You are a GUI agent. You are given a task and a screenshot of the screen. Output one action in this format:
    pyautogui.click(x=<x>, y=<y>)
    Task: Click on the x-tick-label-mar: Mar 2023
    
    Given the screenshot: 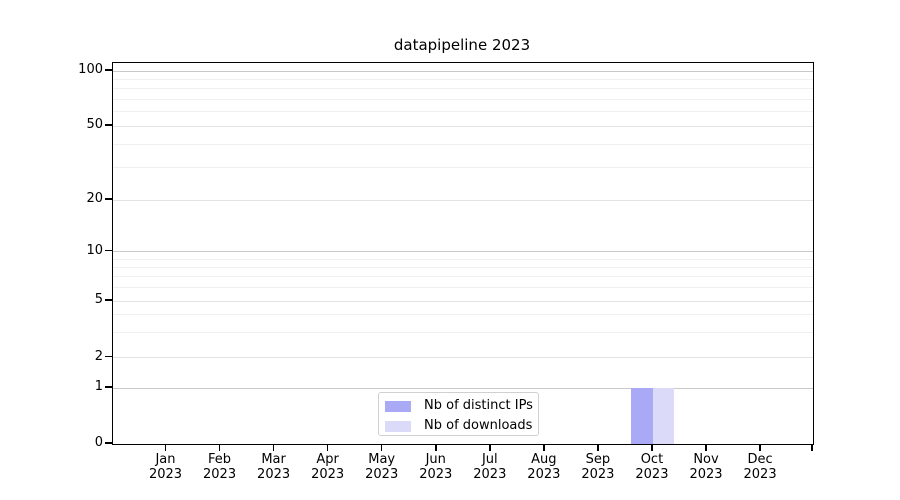 What is the action you would take?
    pyautogui.click(x=274, y=467)
    